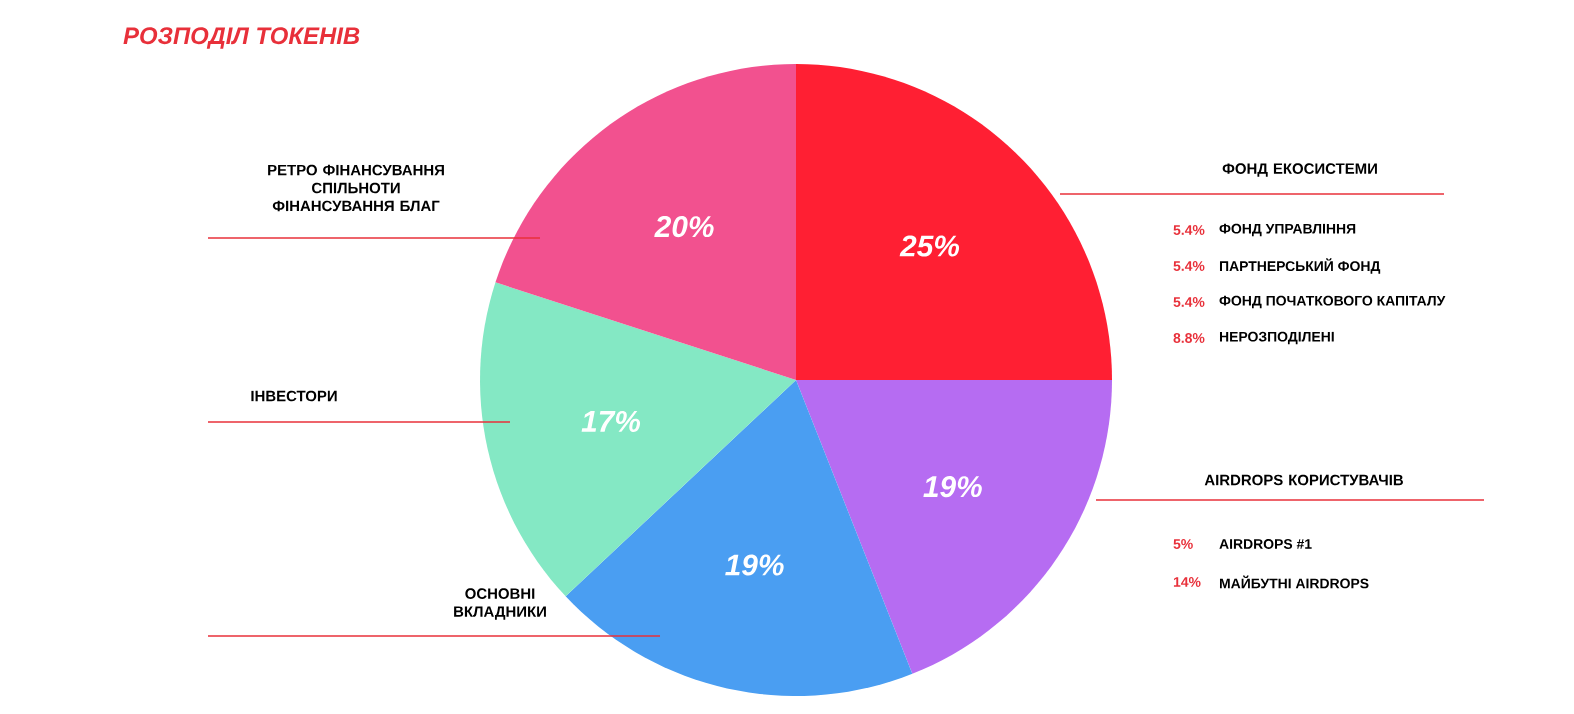 The width and height of the screenshot is (1574, 714). Describe the element at coordinates (611, 421) in the screenshot. I see `data-label: 17%` at that location.